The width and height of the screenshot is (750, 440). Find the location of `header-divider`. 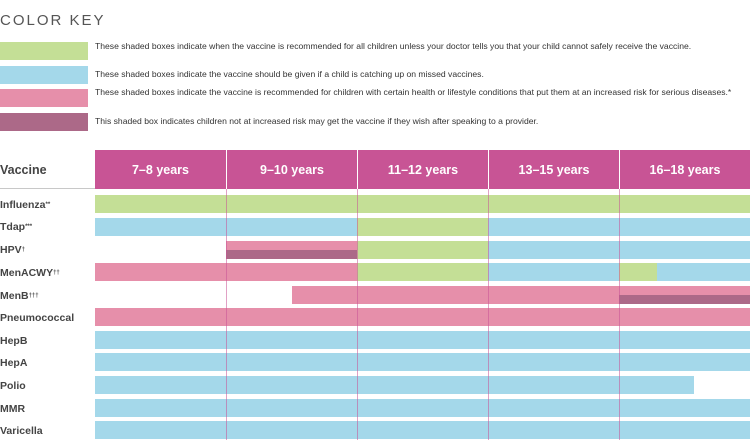

header-divider is located at coordinates (47, 188).